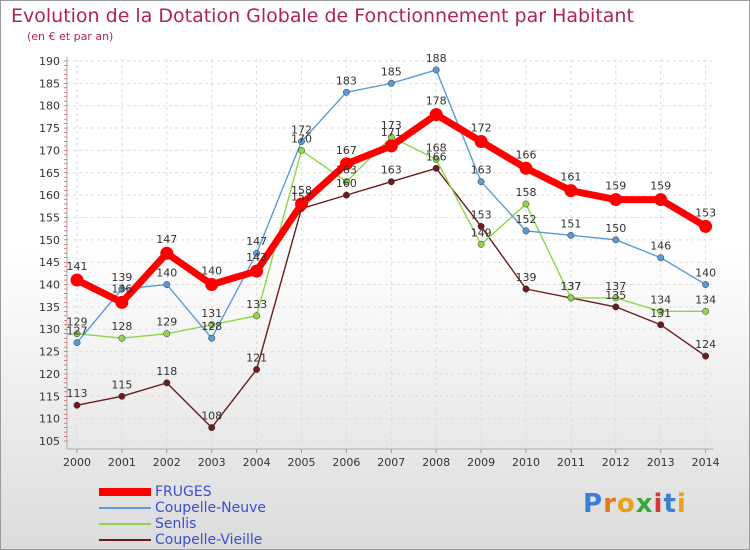 This screenshot has width=750, height=550. What do you see at coordinates (660, 313) in the screenshot?
I see `data-label-Coupelle-Vieille: 131` at bounding box center [660, 313].